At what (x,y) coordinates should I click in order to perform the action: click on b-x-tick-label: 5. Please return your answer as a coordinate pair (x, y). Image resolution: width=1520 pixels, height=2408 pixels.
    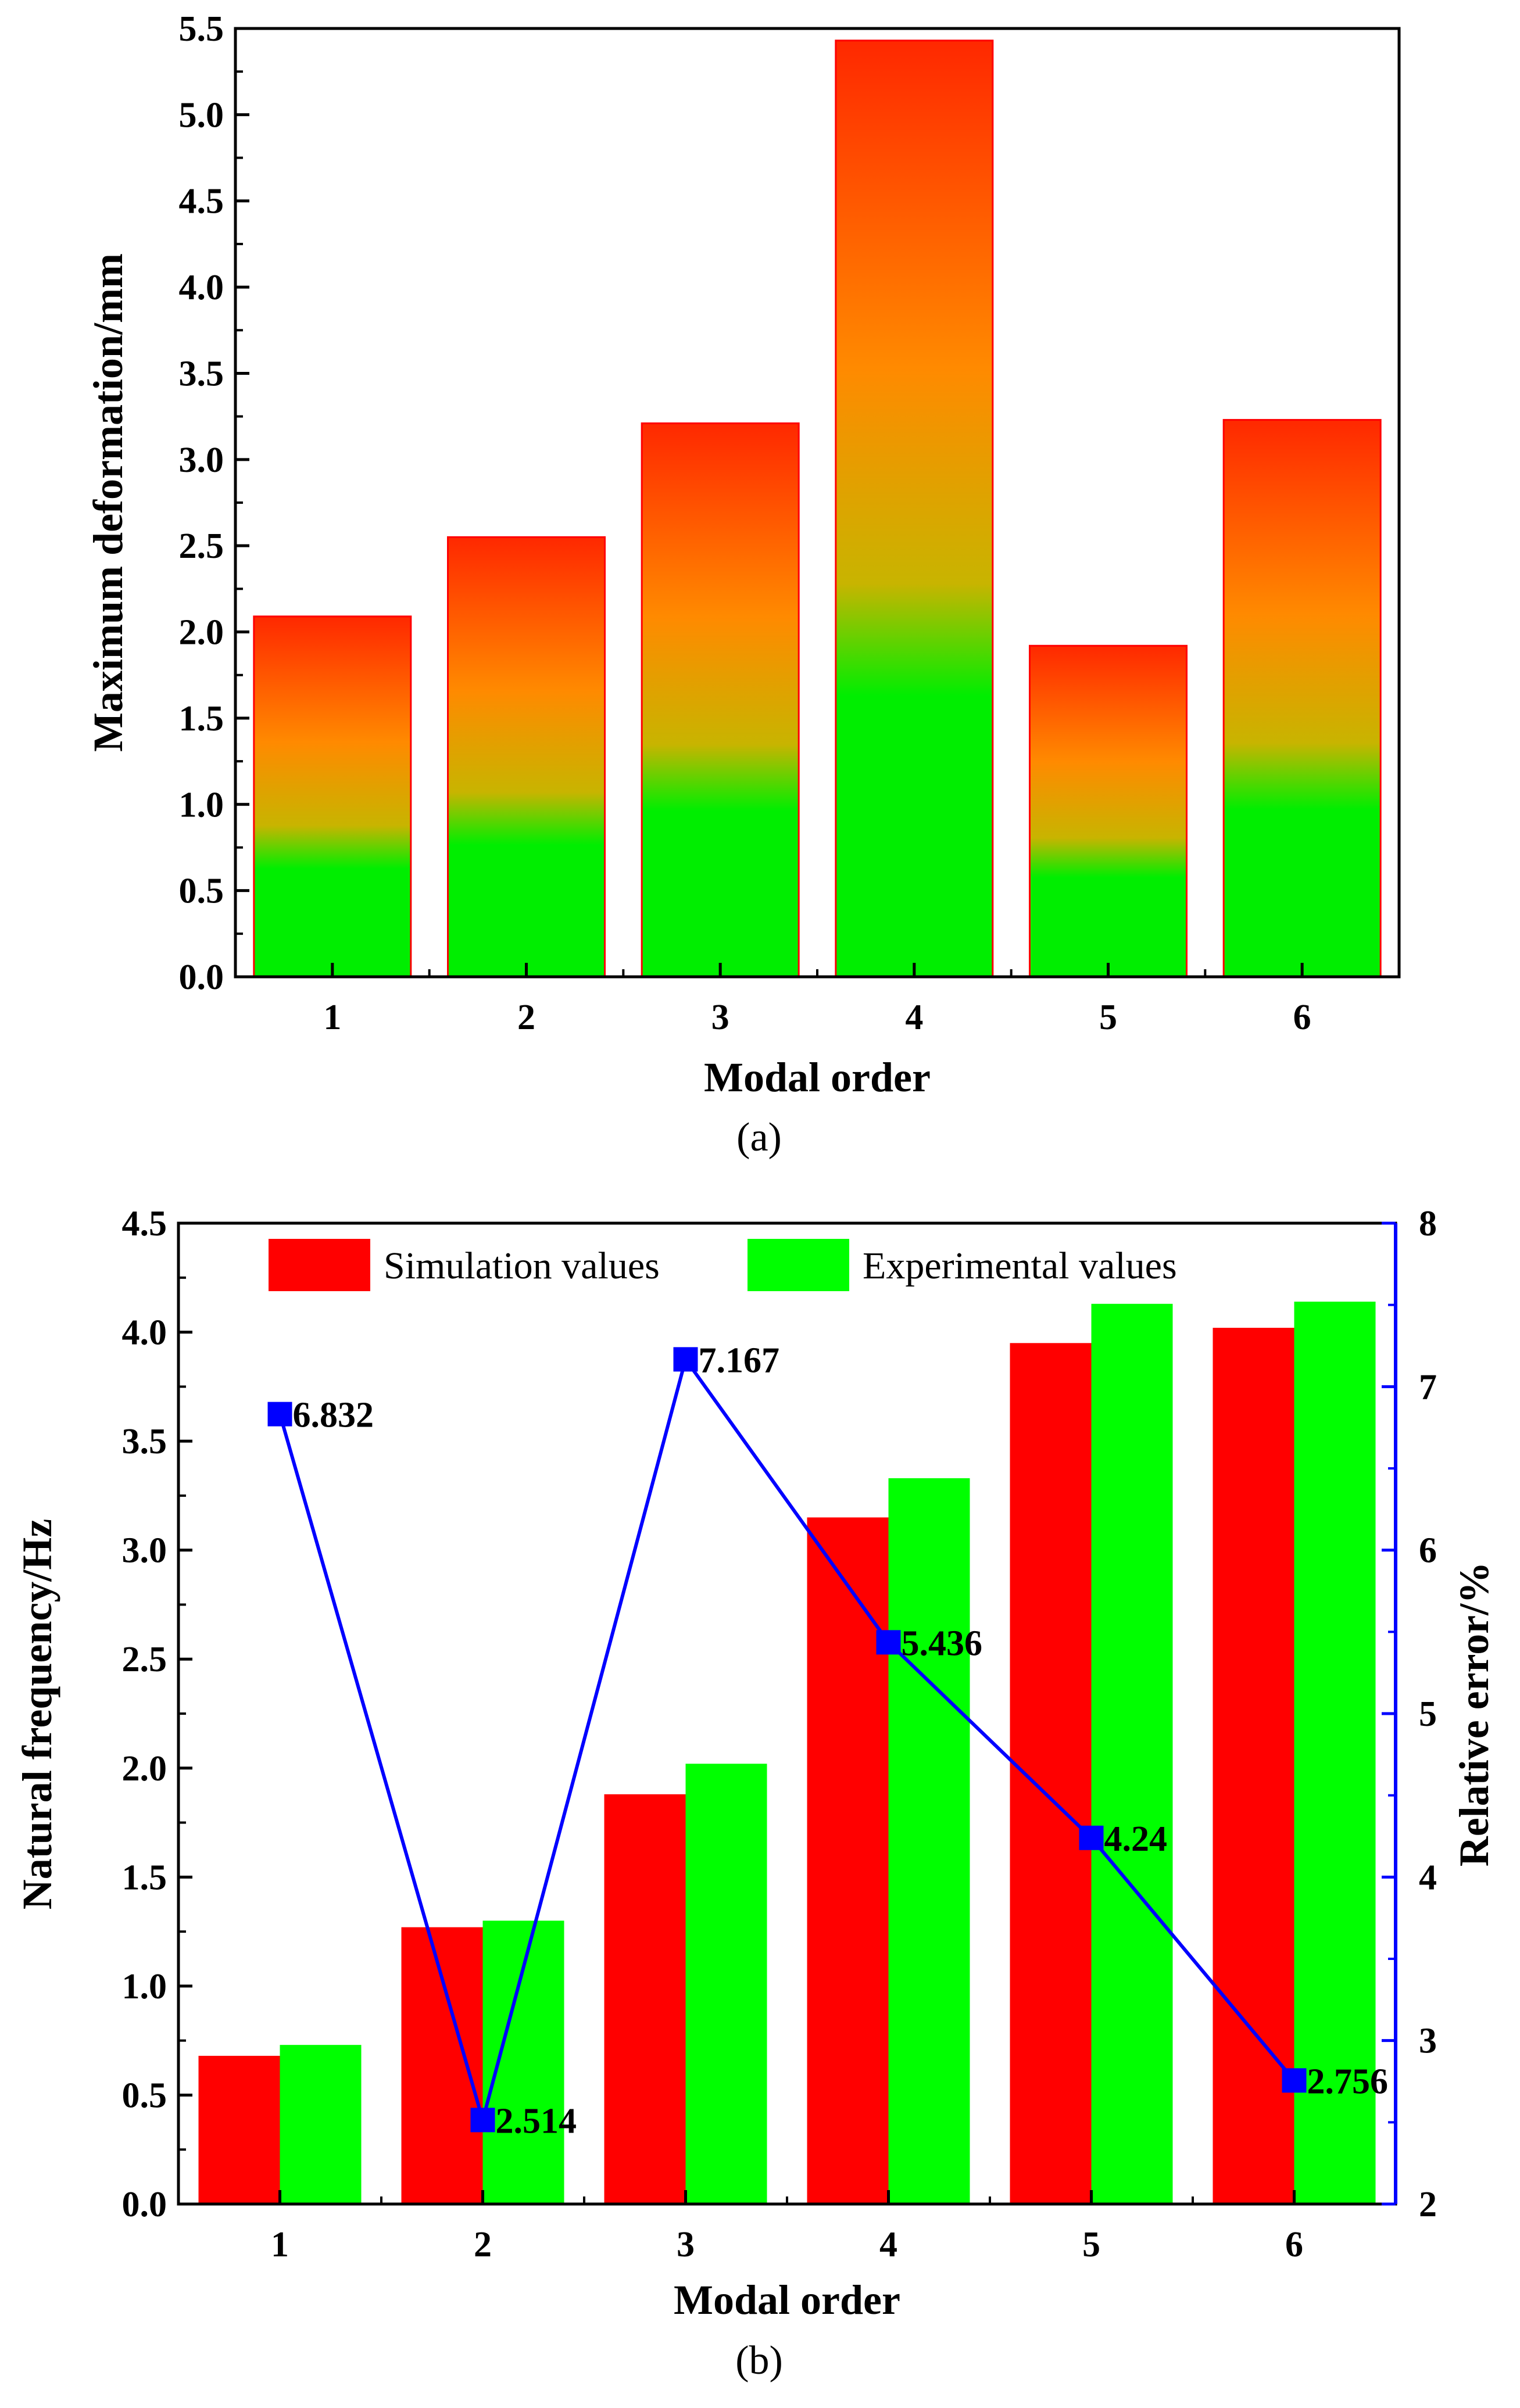
    Looking at the image, I should click on (1091, 2244).